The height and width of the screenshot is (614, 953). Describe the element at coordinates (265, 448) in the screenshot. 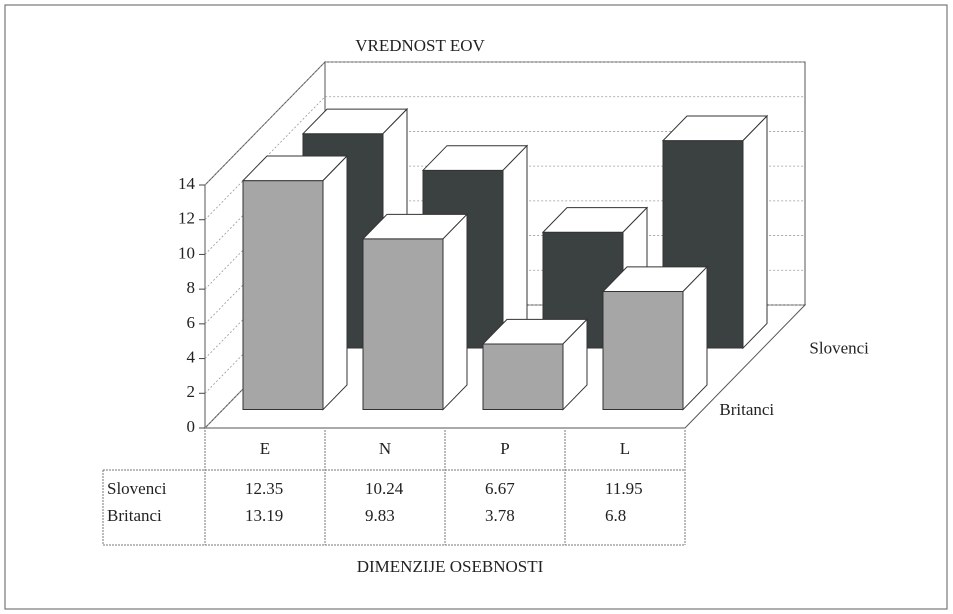

I see `x-tick-label: E` at that location.